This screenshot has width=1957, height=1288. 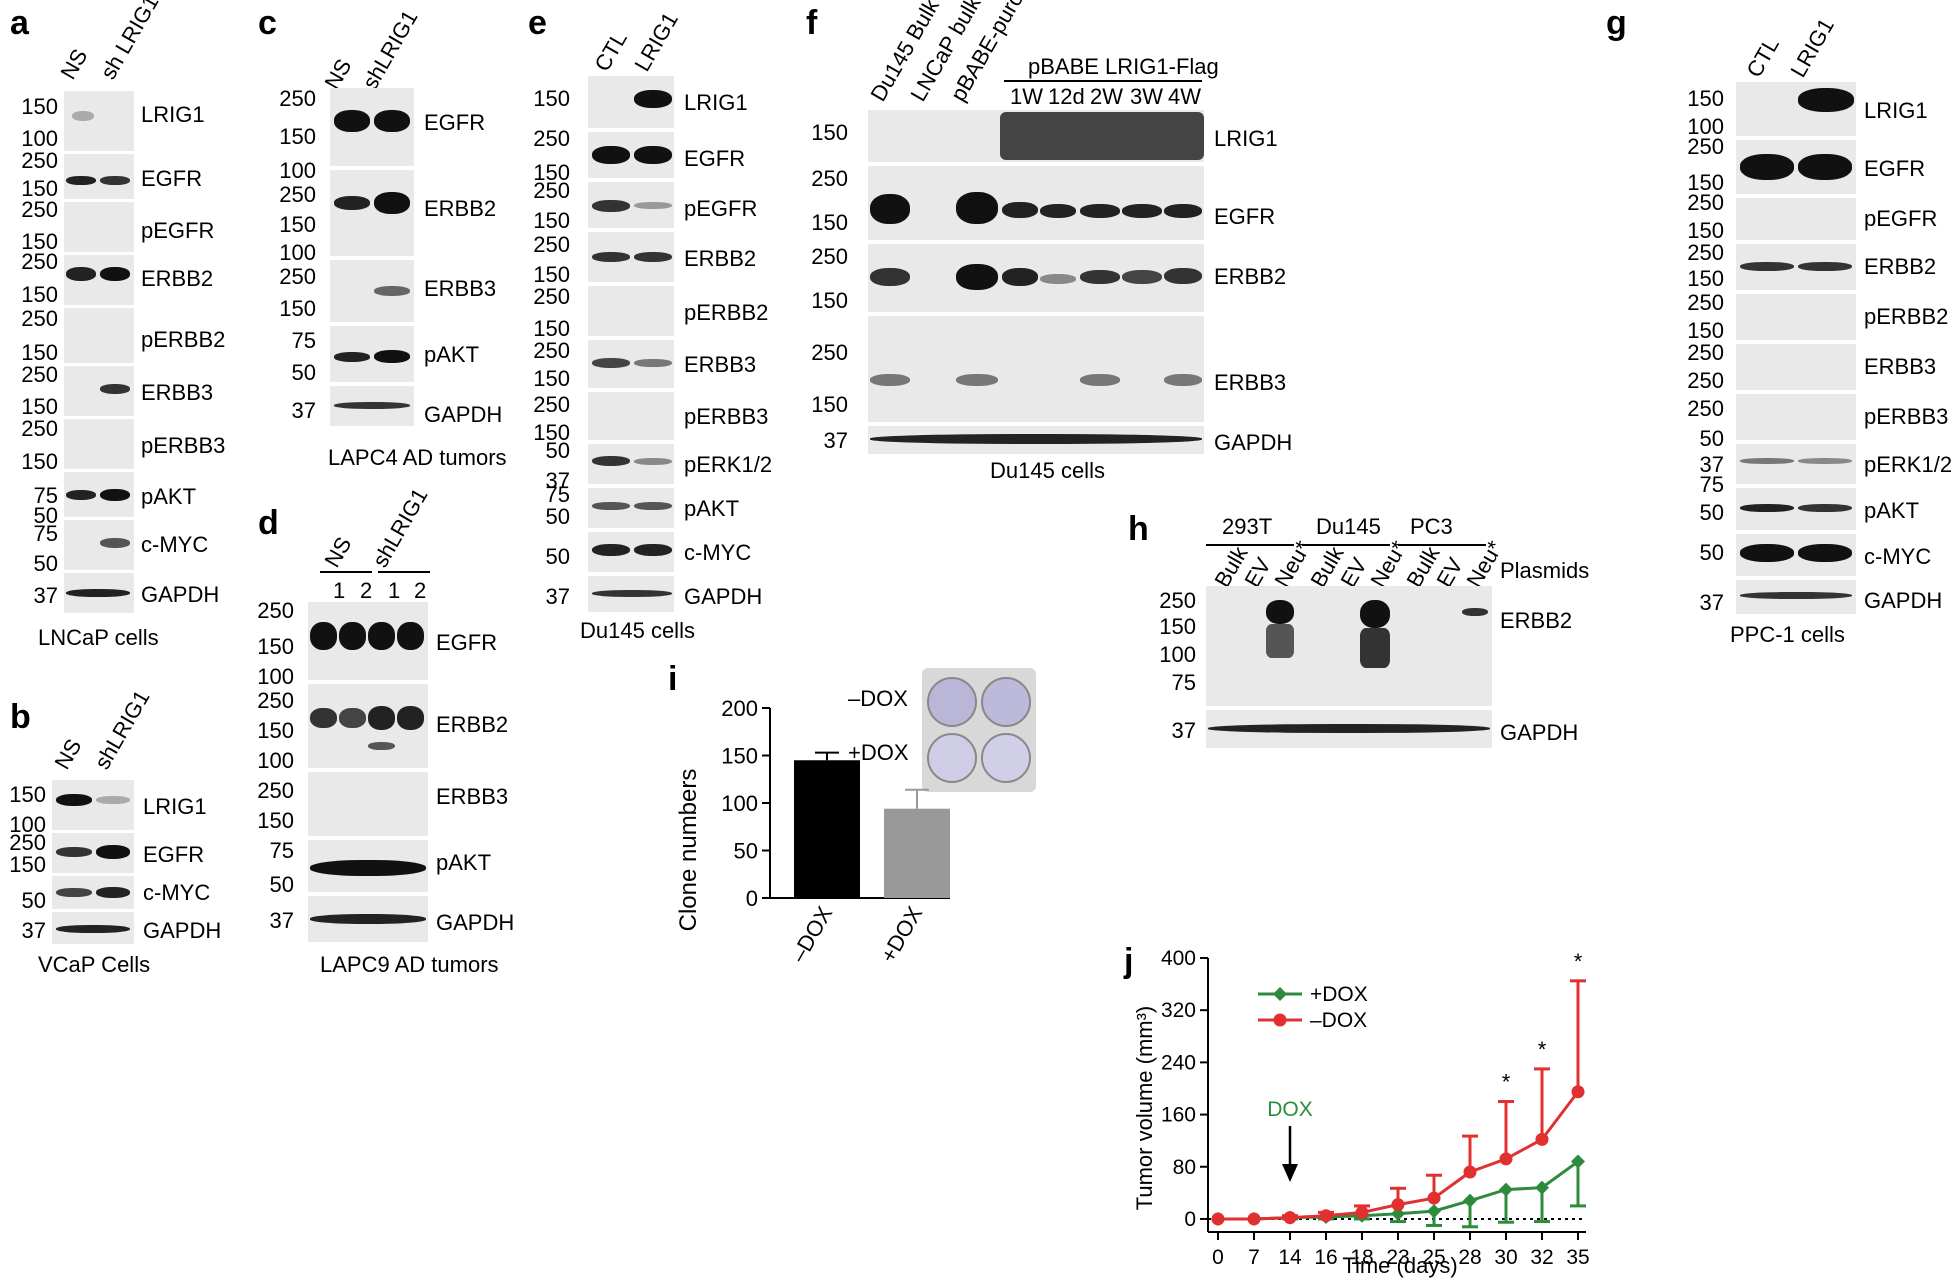 I want to click on lane-label: 2W, so click(x=1106, y=96).